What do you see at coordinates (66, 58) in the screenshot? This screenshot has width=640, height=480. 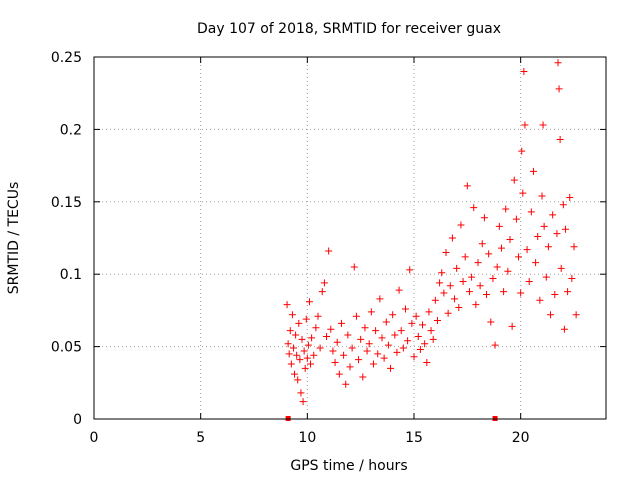 I see `y-tick-label: 0.25` at bounding box center [66, 58].